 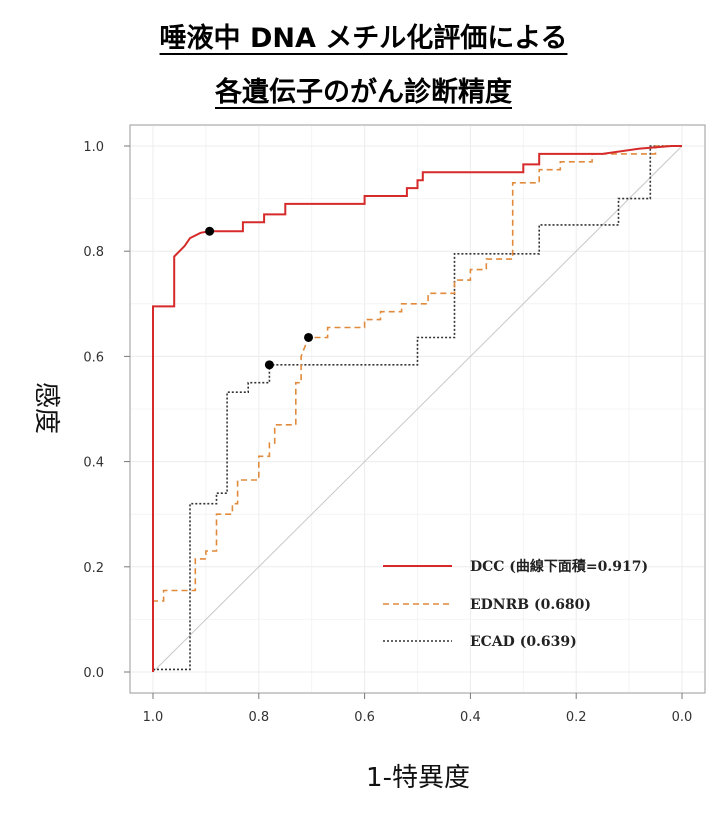 I want to click on x-tick-label: 1.0, so click(x=153, y=717).